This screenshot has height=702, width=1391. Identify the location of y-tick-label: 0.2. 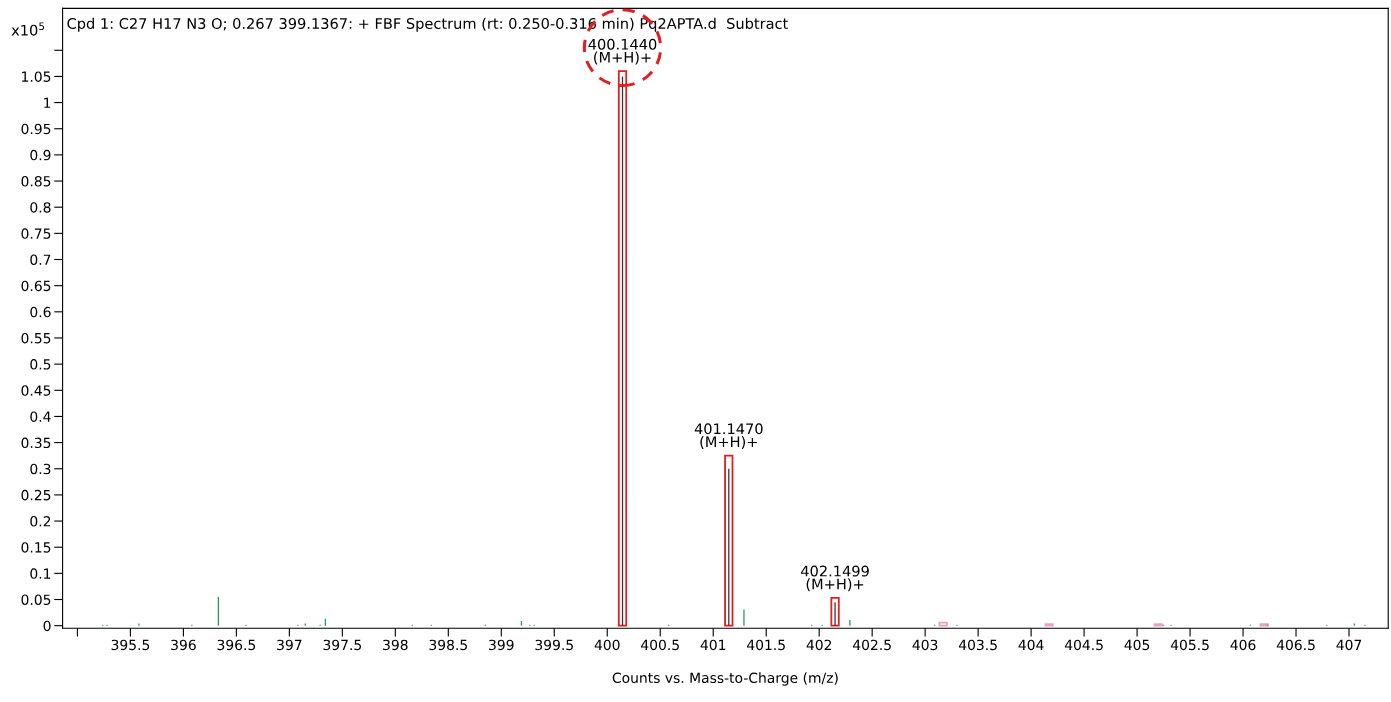
(40, 521).